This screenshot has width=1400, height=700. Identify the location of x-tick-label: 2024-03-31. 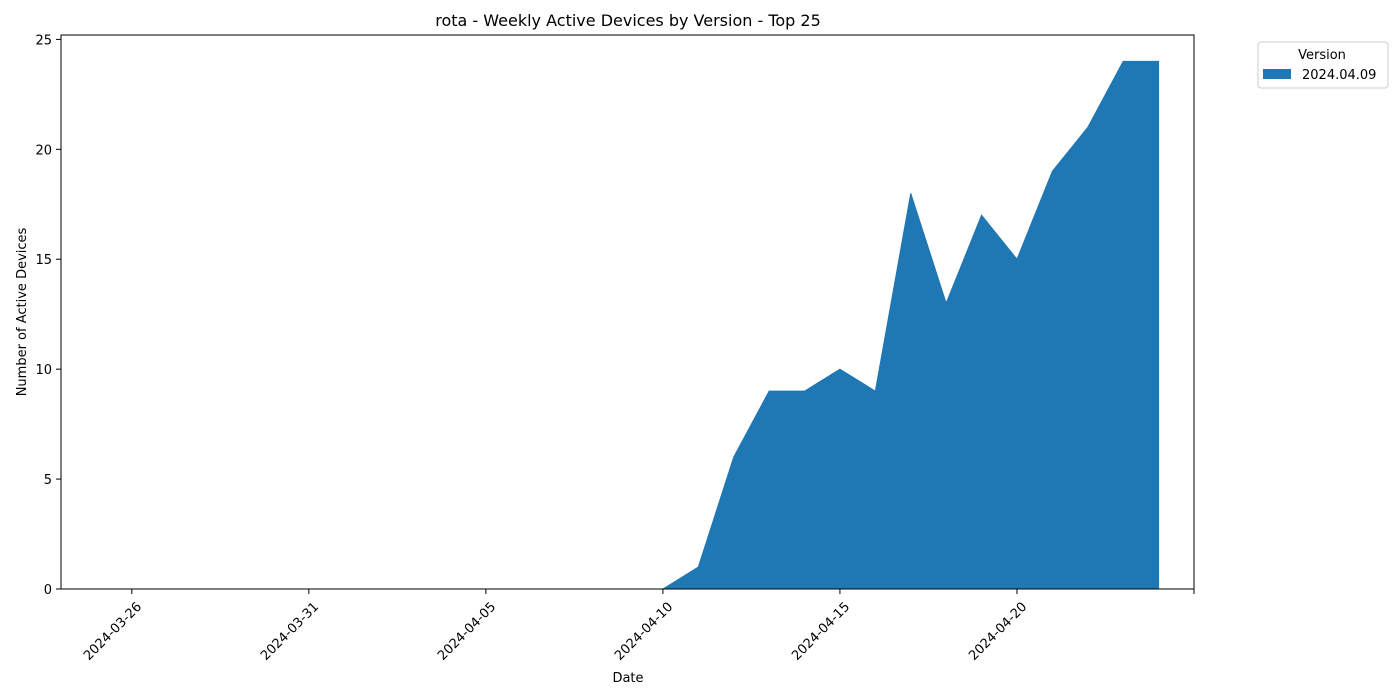
(290, 632).